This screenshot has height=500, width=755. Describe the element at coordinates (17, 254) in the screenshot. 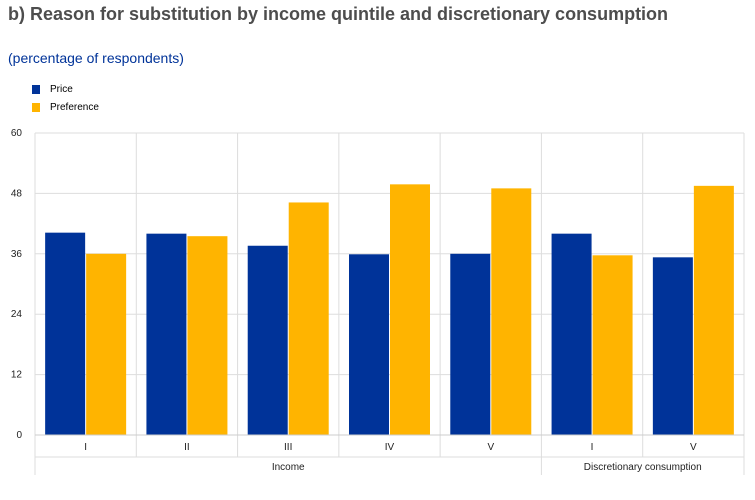

I see `y-tick-label: 36` at that location.